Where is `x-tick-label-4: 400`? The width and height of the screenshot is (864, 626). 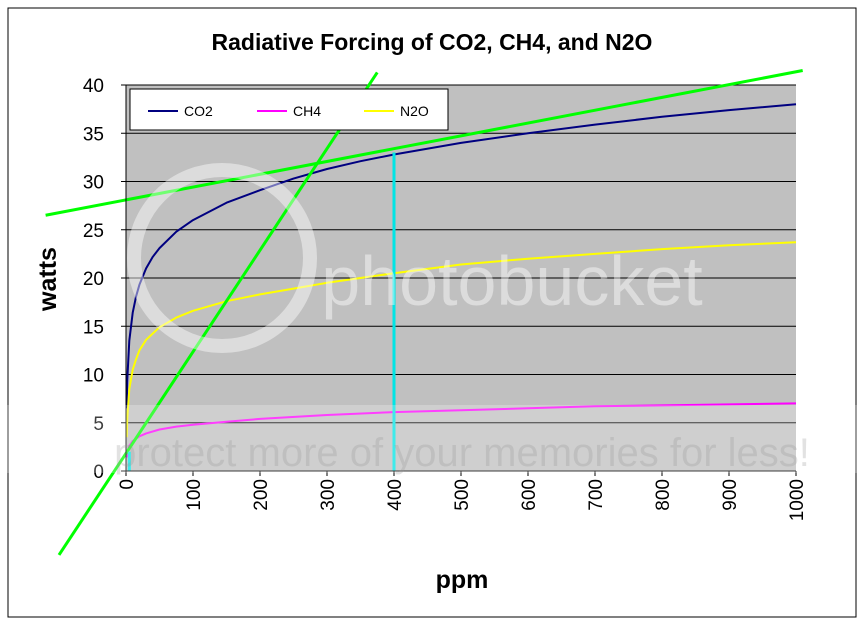 x-tick-label-4: 400 is located at coordinates (395, 495).